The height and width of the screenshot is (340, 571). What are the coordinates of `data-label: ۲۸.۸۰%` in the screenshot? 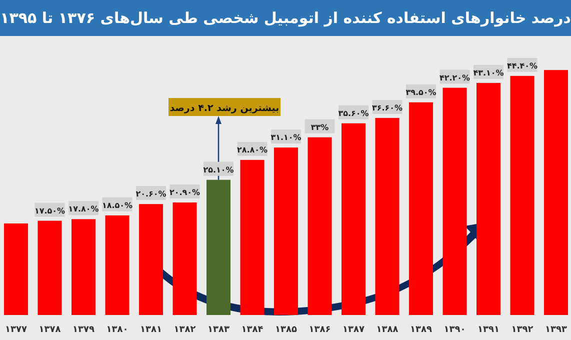 It's located at (252, 149).